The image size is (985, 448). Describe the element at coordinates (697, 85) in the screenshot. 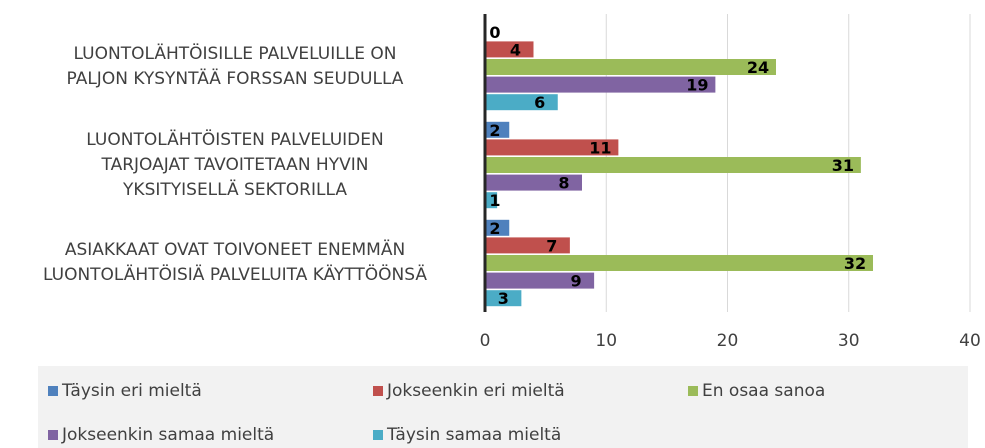

I see `value-label: 19` at that location.